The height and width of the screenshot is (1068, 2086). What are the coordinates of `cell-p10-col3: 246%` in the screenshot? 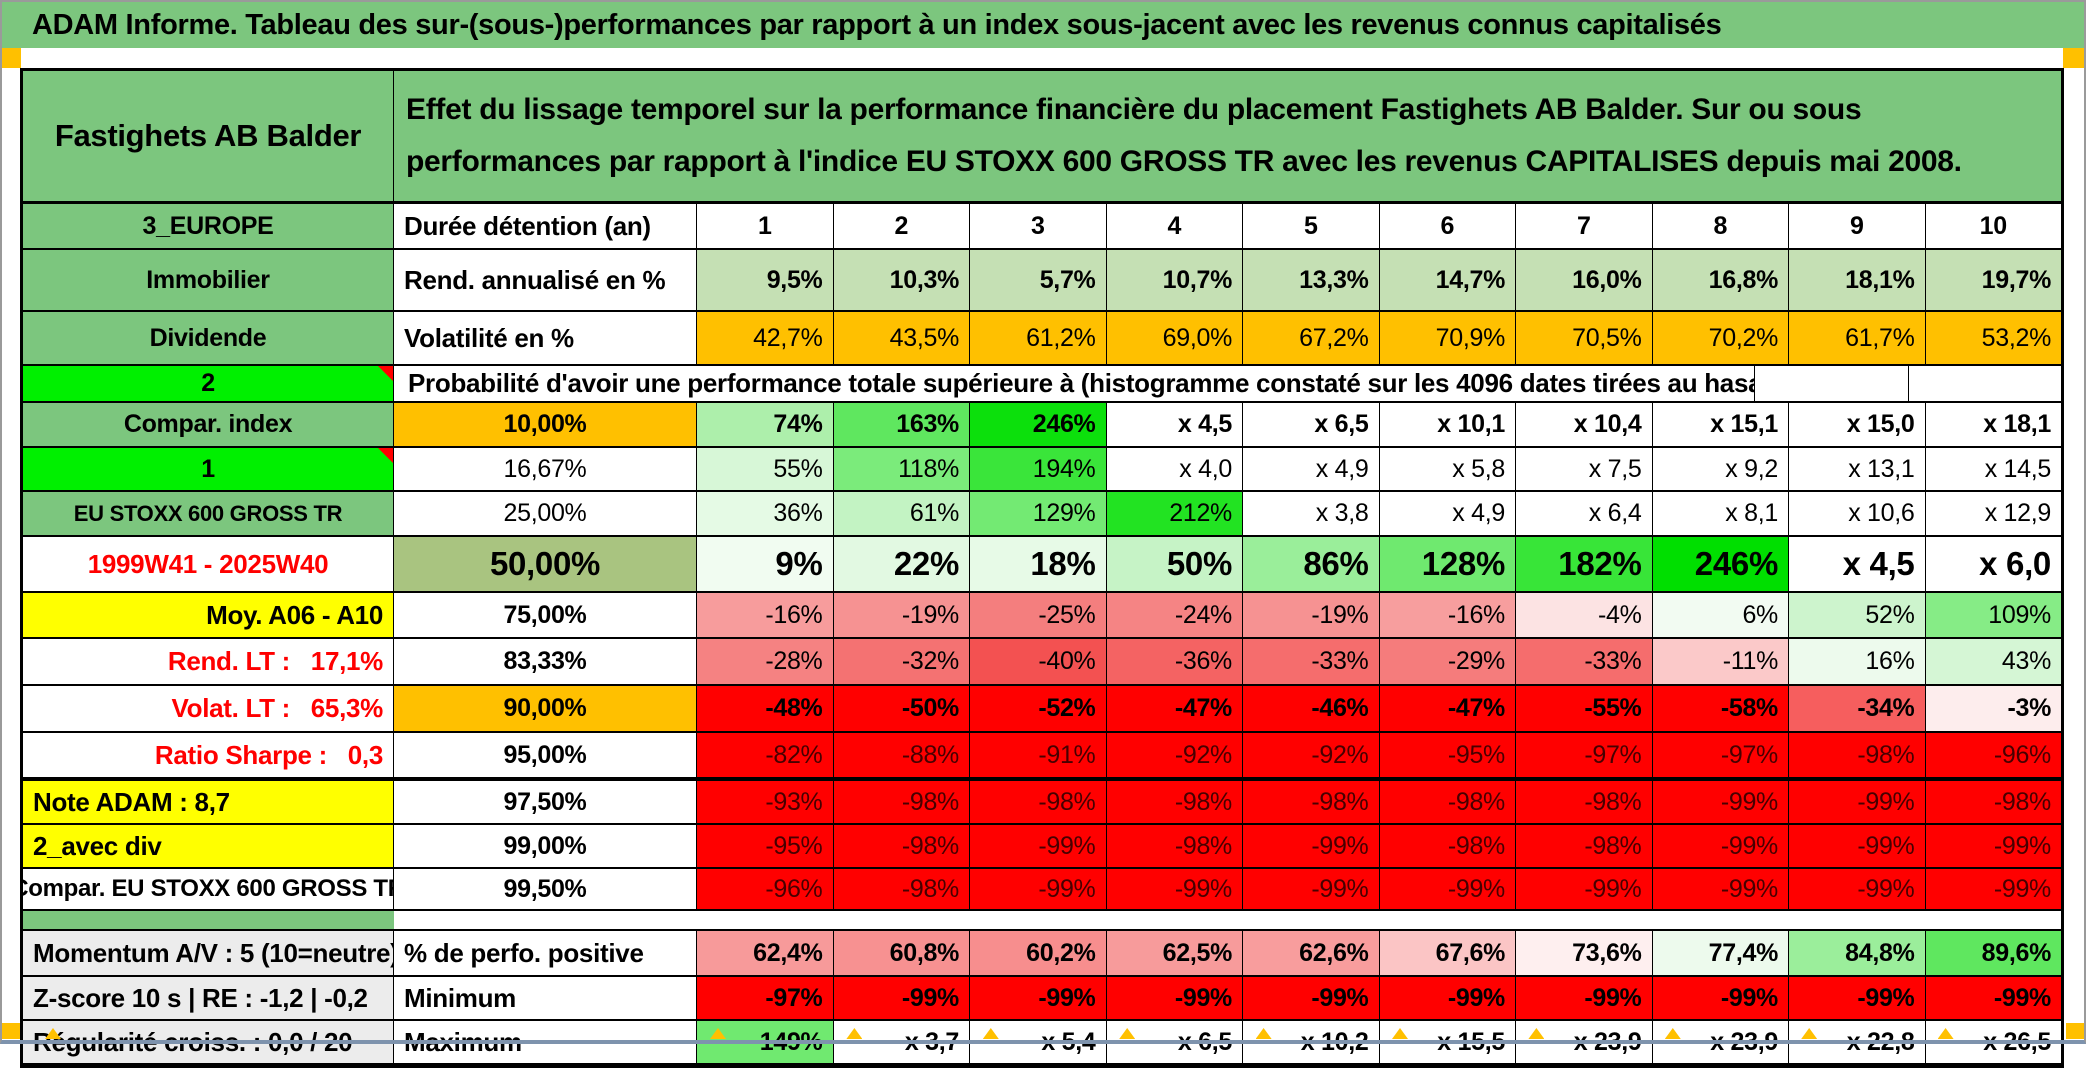 It's located at (1038, 424).